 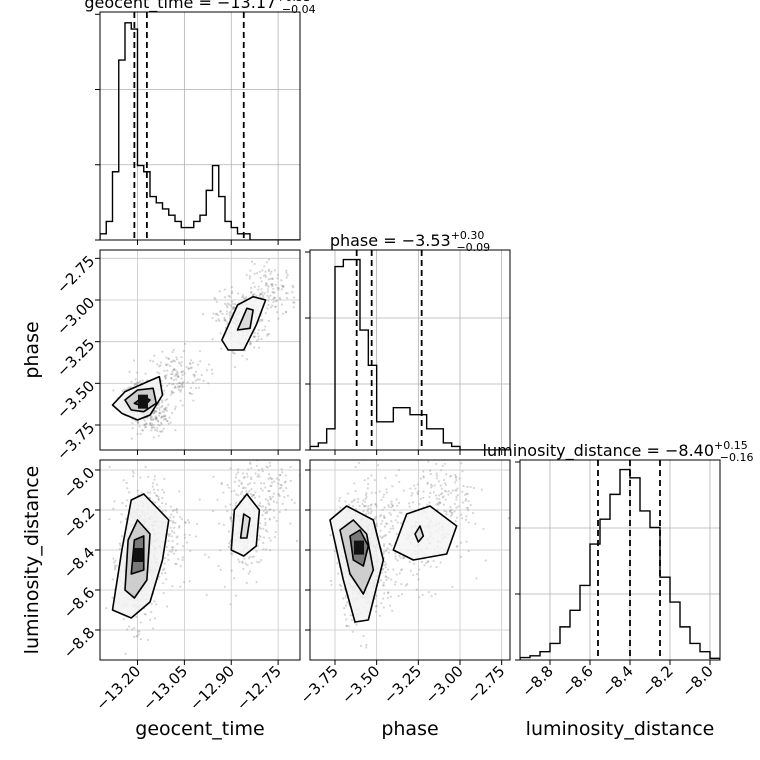 I want to click on axes-frame, so click(x=200, y=560).